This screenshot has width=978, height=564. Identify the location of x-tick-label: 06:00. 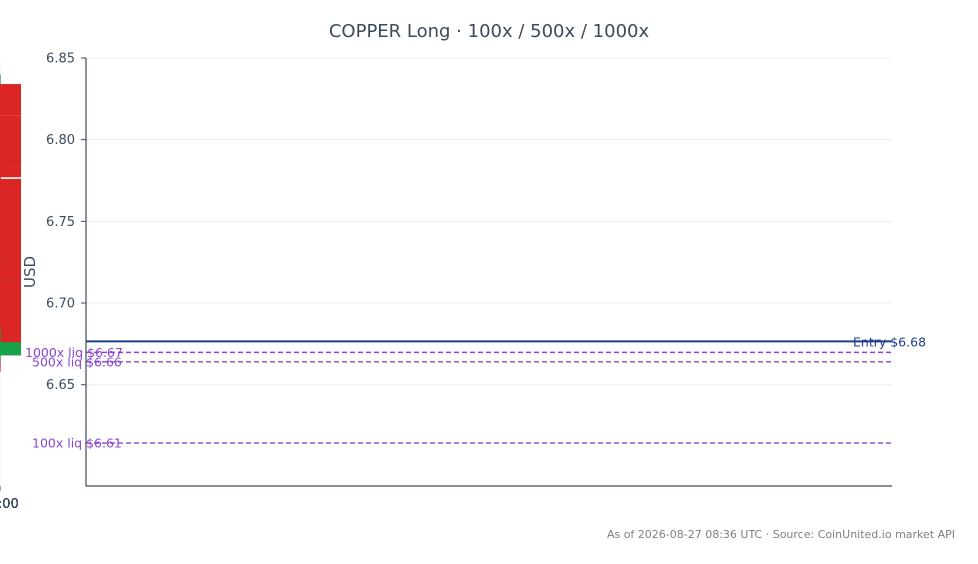
(9, 504).